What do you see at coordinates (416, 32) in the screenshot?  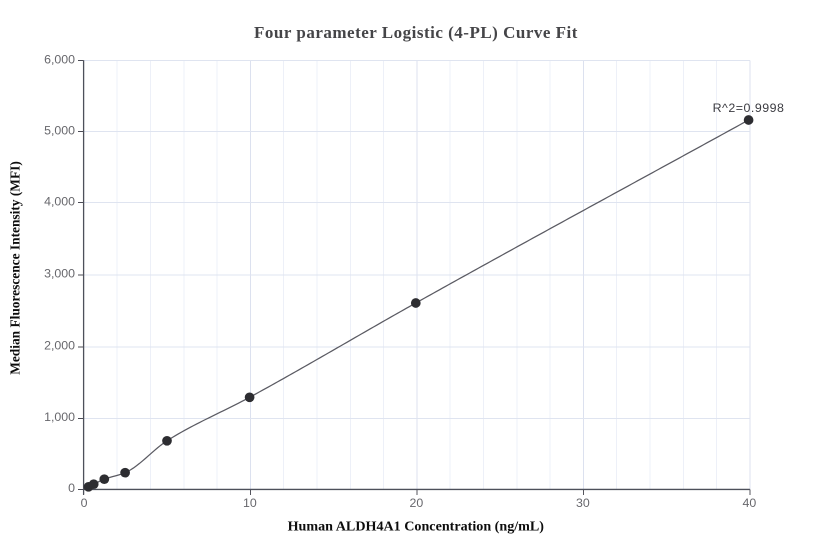 I see `svg-text:Four parameter Logistic (4-PL): Four parameter Logistic (4-PL) Curve Fit` at bounding box center [416, 32].